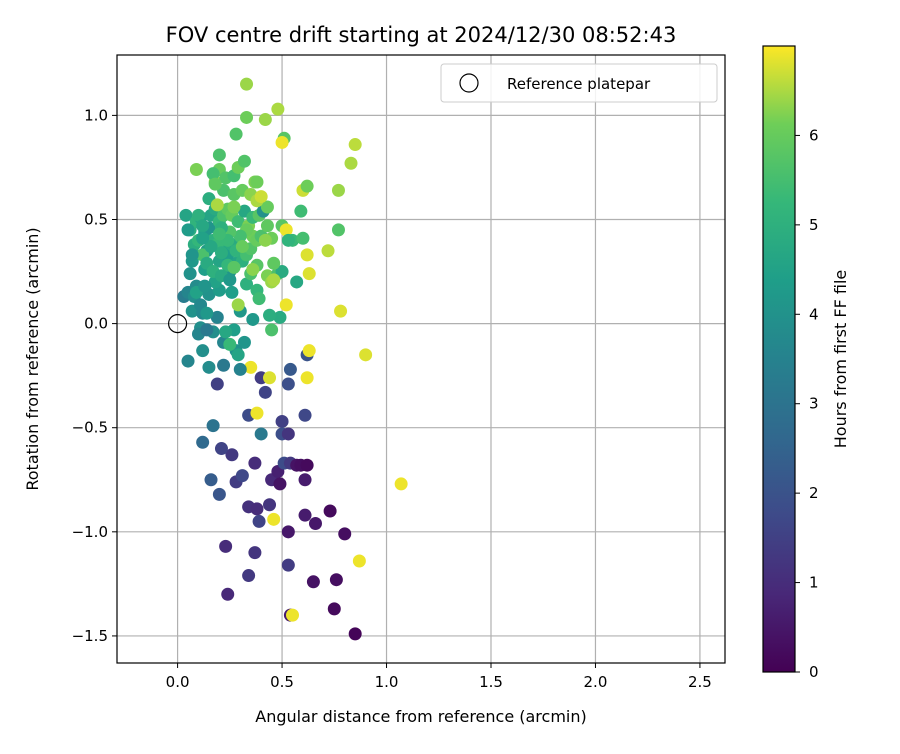 The width and height of the screenshot is (900, 754). I want to click on x-tick-label: 1.0, so click(387, 682).